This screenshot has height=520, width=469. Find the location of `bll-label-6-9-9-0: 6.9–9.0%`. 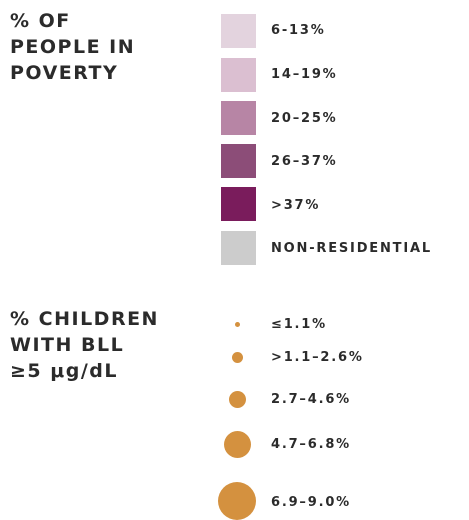

bll-label-6-9-9-0: 6.9–9.0% is located at coordinates (311, 502).